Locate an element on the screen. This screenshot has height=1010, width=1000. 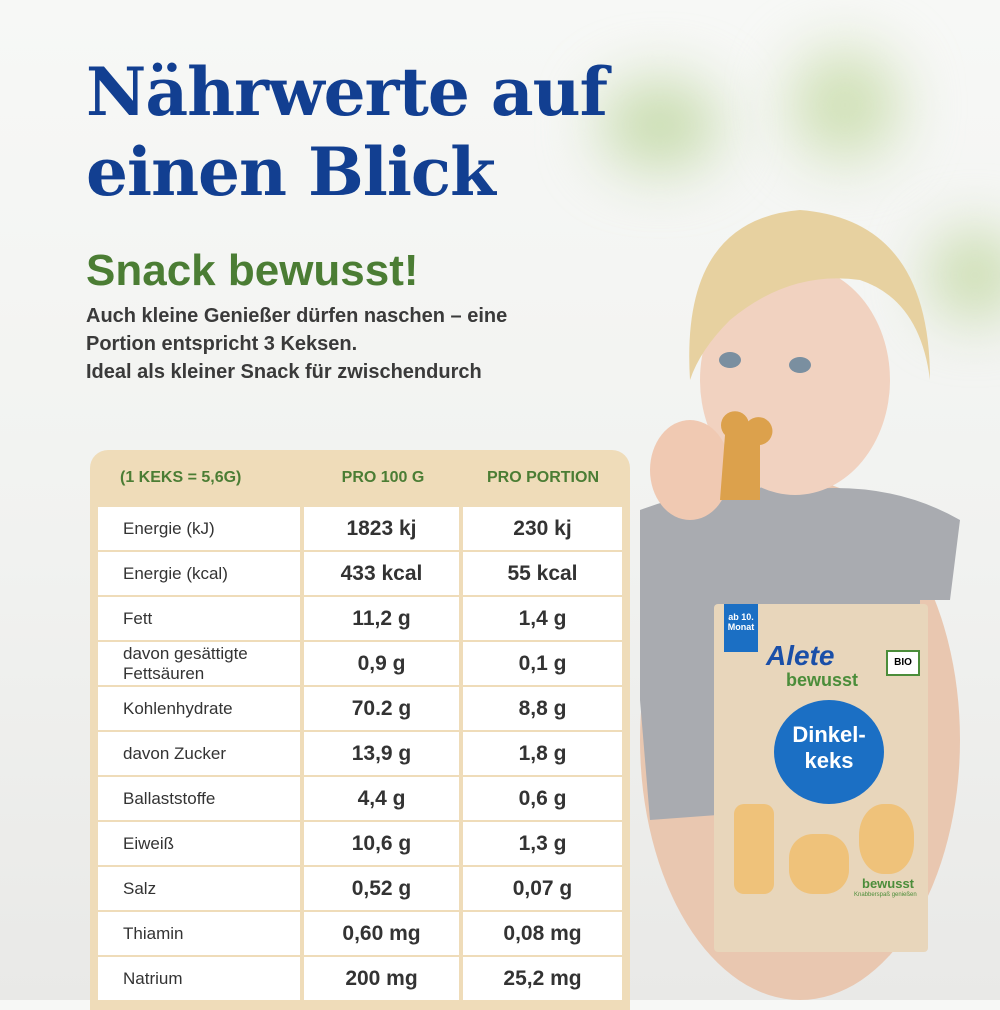
value-per-100g: 200 mg is located at coordinates (381, 978).